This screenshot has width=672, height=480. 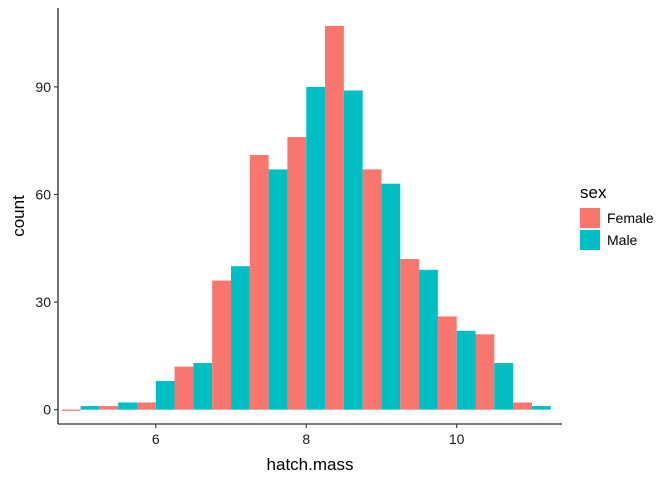 I want to click on y-tick-label-0: 0, so click(x=47, y=410).